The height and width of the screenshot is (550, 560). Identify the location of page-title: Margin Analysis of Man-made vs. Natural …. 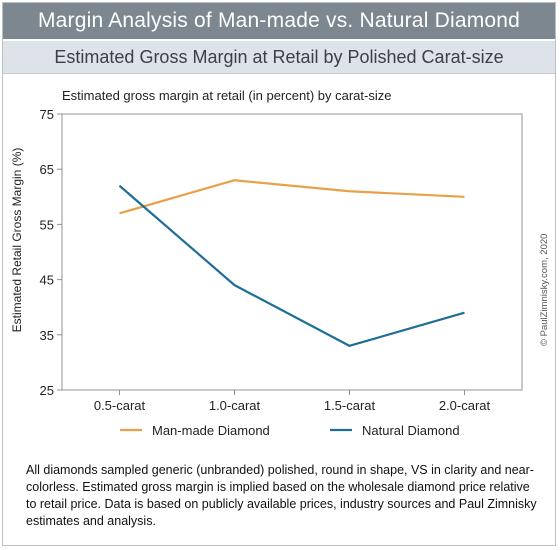
(279, 21).